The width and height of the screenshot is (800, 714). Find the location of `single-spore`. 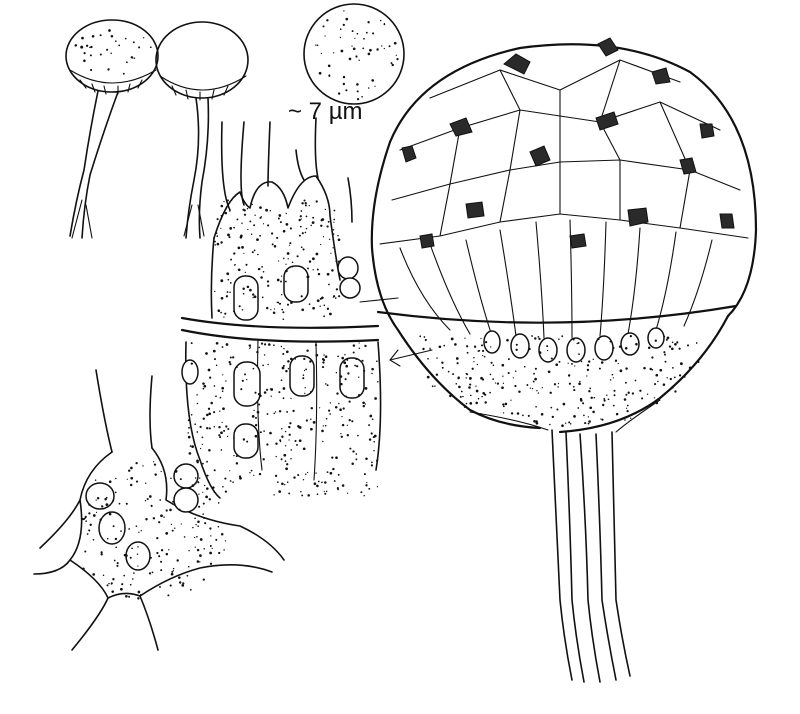

single-spore is located at coordinates (354, 54).